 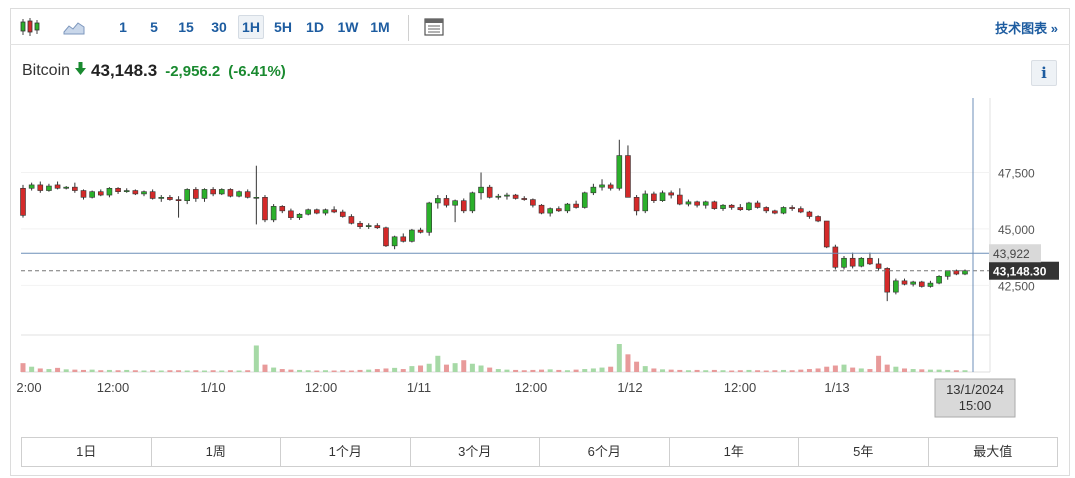 I want to click on interval-30: 30, so click(x=219, y=27).